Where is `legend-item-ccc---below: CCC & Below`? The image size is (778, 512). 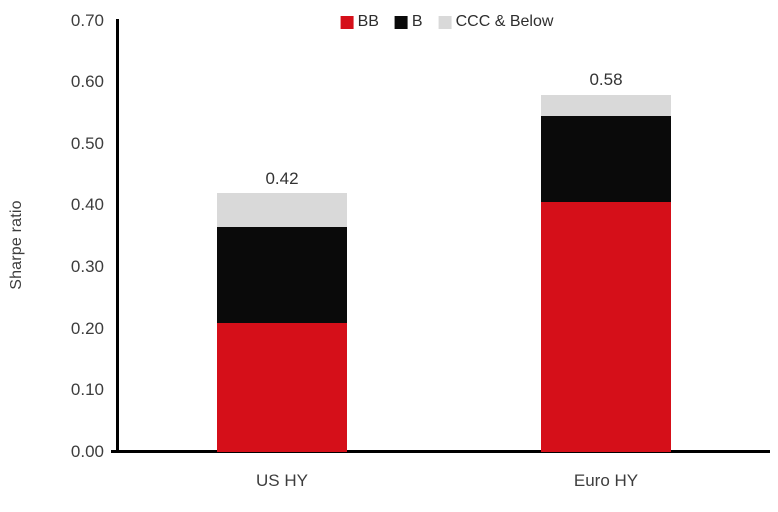
legend-item-ccc---below: CCC & Below is located at coordinates (496, 22).